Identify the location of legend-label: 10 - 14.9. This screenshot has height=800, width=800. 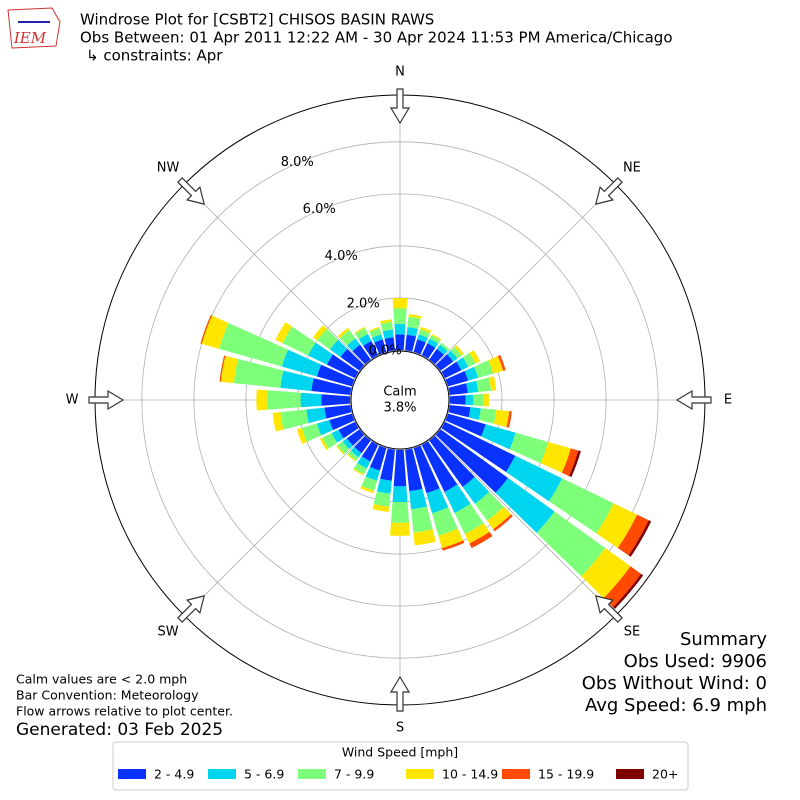
(470, 774).